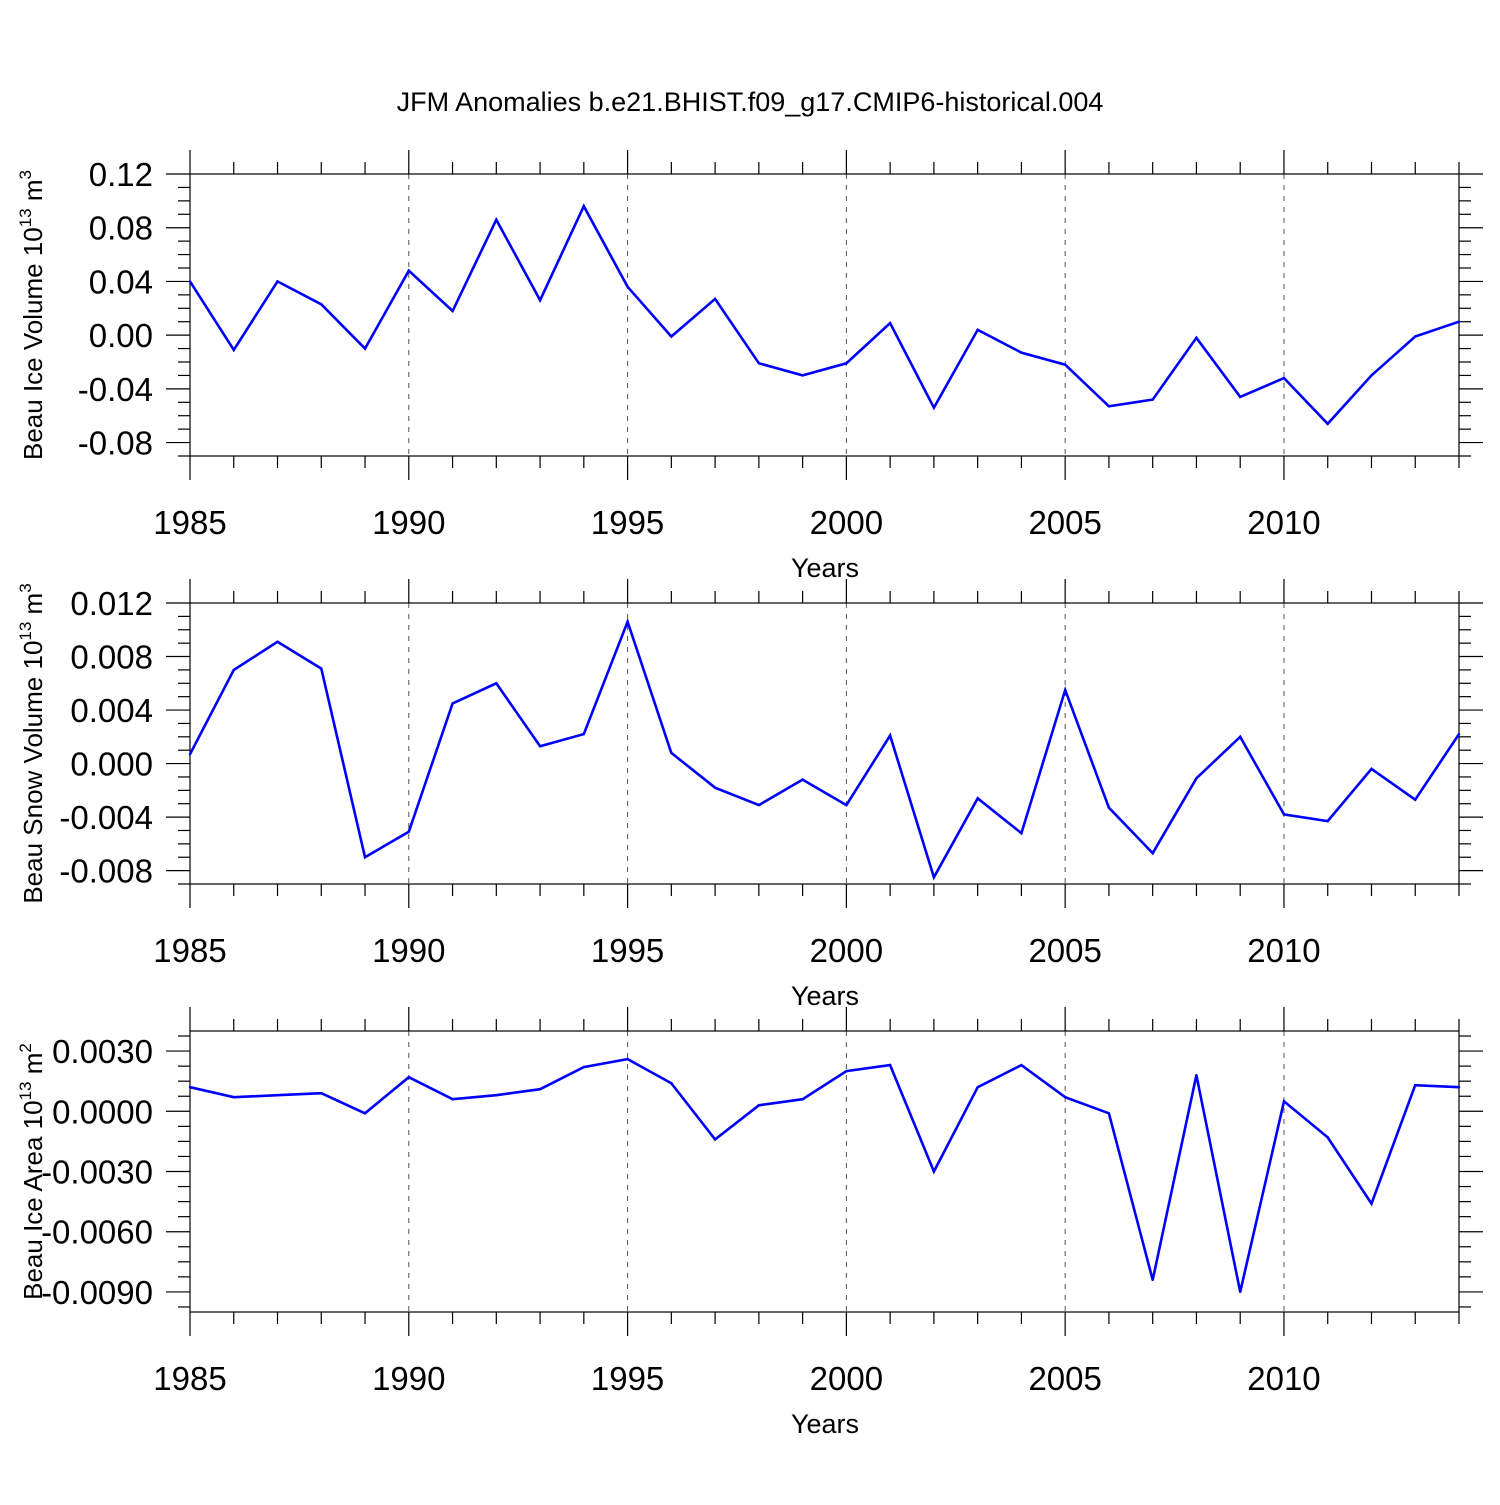 The image size is (1500, 1505). I want to click on y-tick-label: 0.12, so click(121, 174).